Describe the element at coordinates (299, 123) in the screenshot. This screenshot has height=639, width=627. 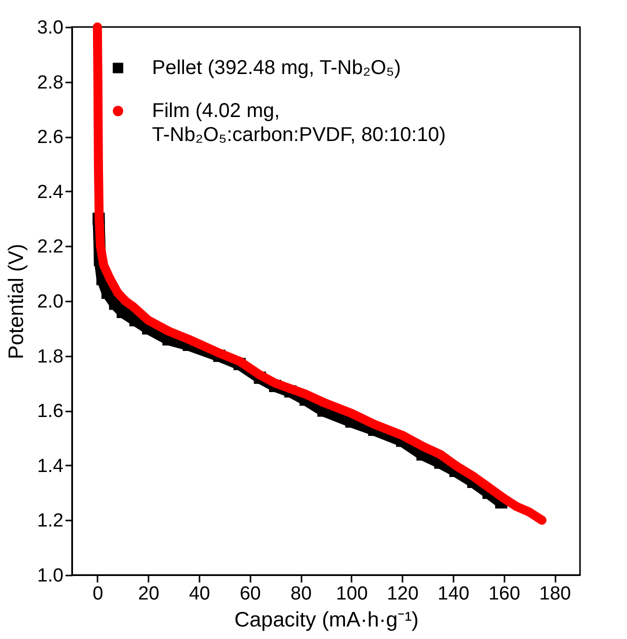
I see `legend-label: Film (4.02 mg, T-Nb₂O₅:carbon:PVDF, 80:10:10)` at that location.